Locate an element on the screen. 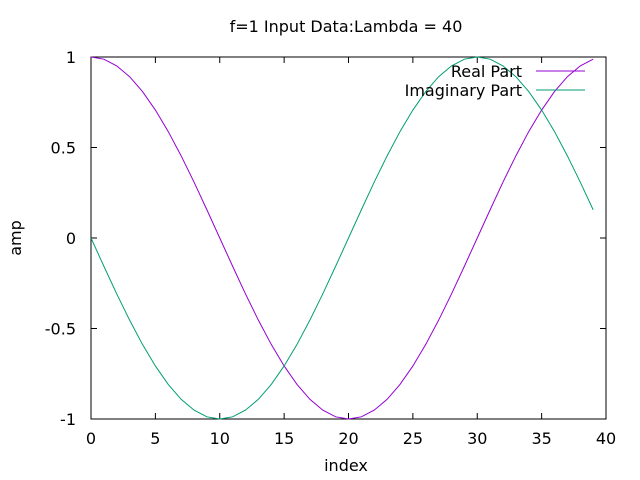 The image size is (640, 480). x-tick-label: 20 is located at coordinates (348, 438).